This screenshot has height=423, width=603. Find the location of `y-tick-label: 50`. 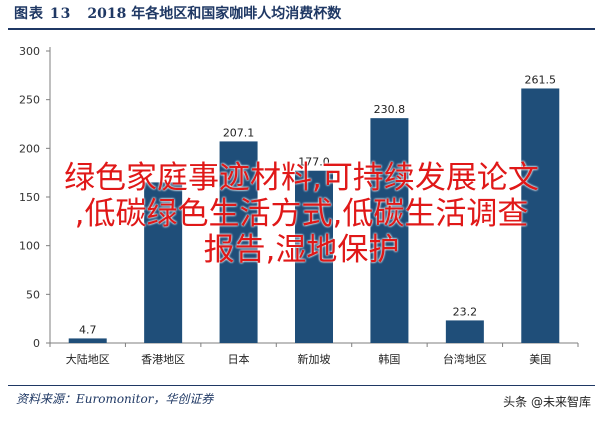

y-tick-label: 50 is located at coordinates (33, 294).